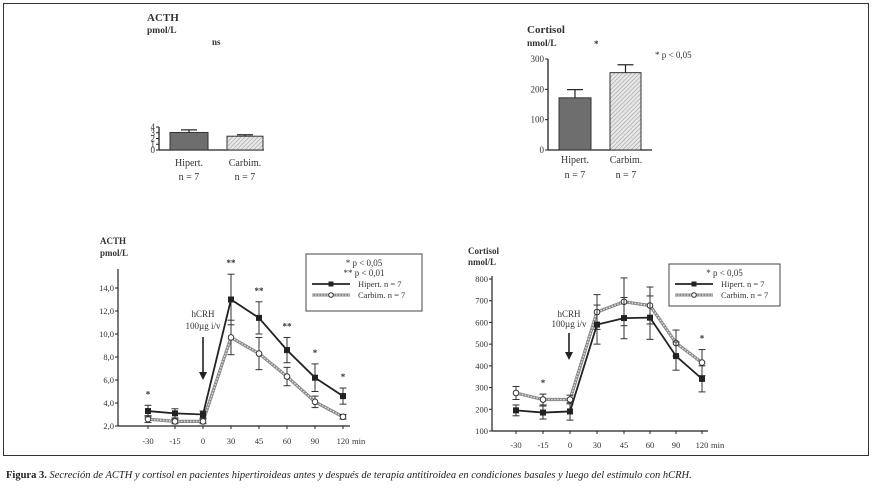 This screenshot has width=875, height=492. I want to click on legend-marker-carbim, so click(694, 295).